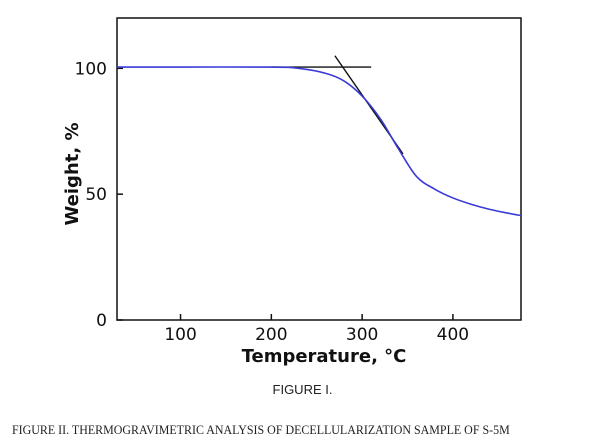 This screenshot has width=605, height=443. What do you see at coordinates (362, 335) in the screenshot?
I see `x-tick-label: 300` at bounding box center [362, 335].